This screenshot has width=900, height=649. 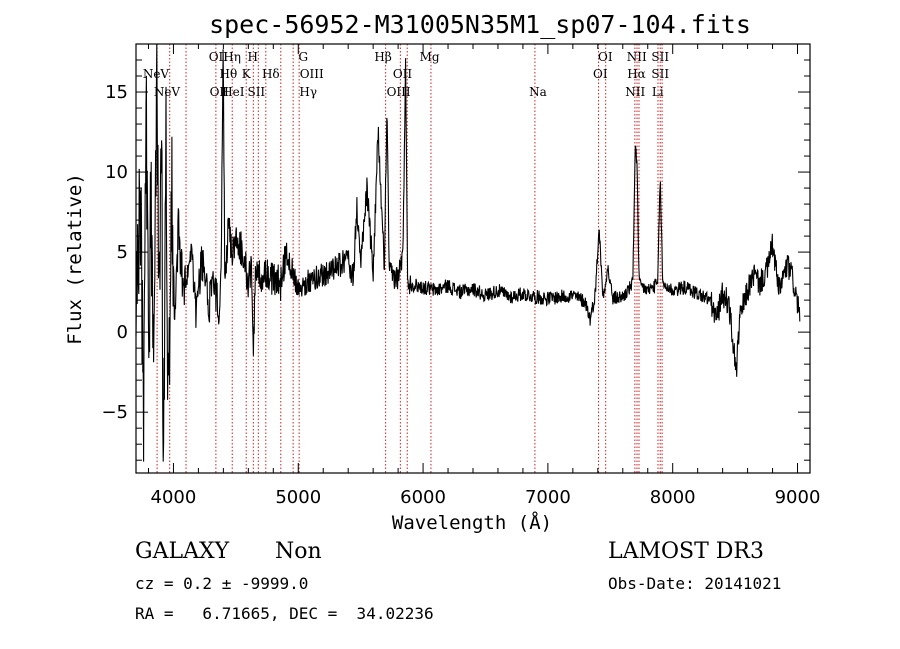 I want to click on x-axis-label: Wavelength (Å), so click(x=472, y=522).